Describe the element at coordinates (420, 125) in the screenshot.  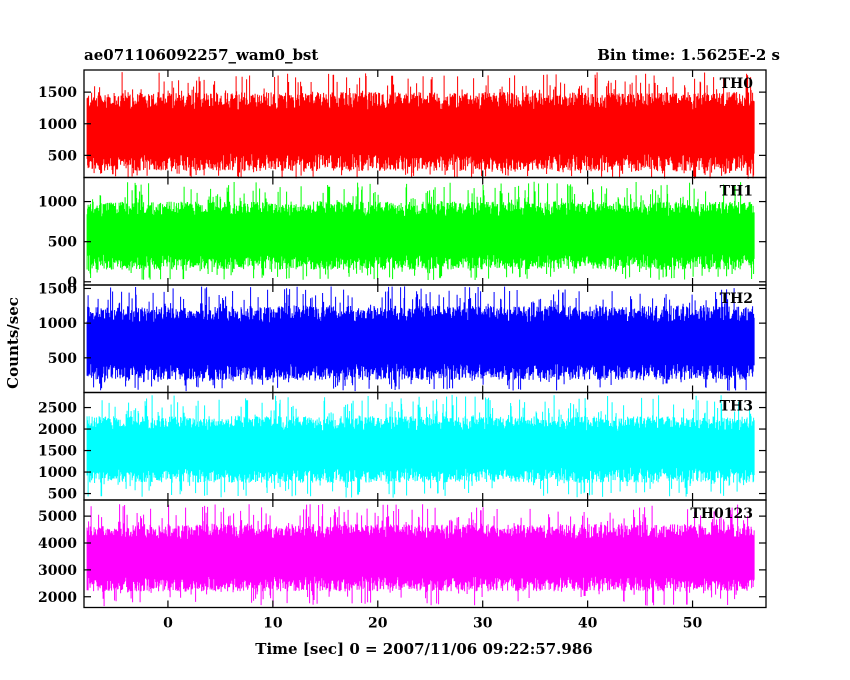
I see `series-trace-th0` at that location.